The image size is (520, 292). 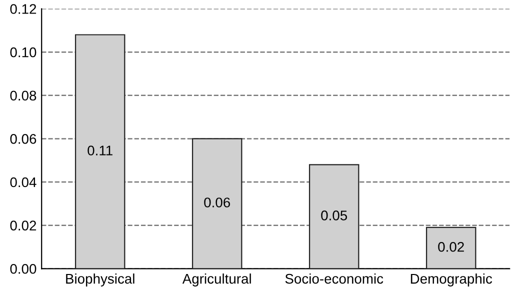 What do you see at coordinates (23, 95) in the screenshot?
I see `y-tick-label: 0.08` at bounding box center [23, 95].